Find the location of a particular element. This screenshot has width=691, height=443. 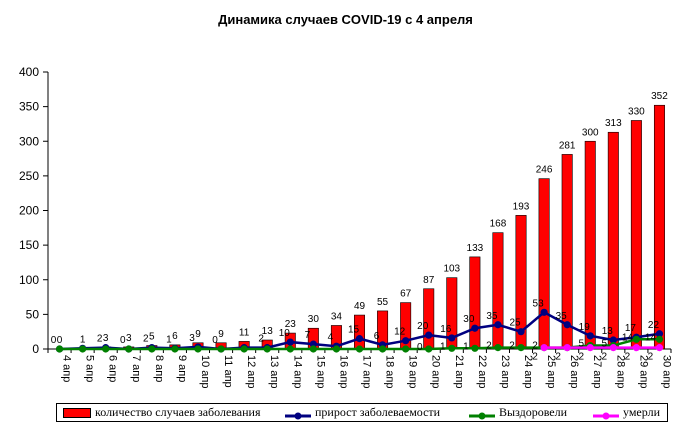

bar-data-label: 6 is located at coordinates (175, 336).